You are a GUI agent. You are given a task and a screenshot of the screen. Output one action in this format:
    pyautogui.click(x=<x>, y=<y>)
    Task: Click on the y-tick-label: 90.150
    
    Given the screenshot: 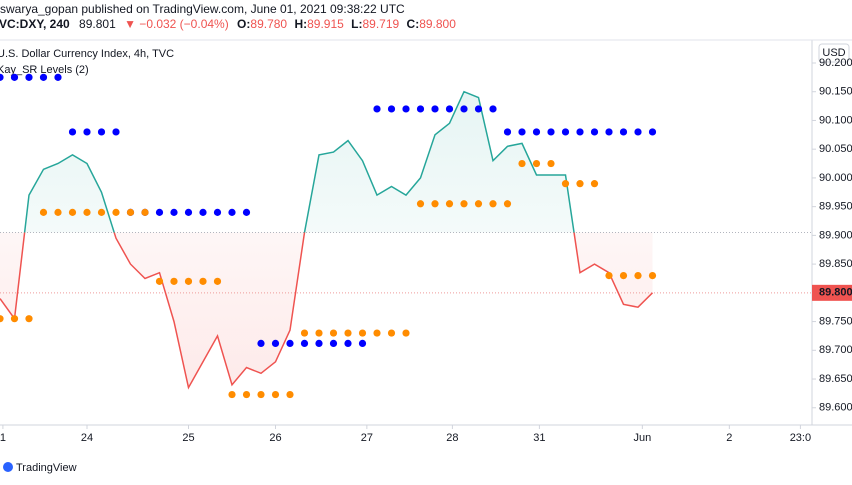 What is the action you would take?
    pyautogui.click(x=835, y=92)
    